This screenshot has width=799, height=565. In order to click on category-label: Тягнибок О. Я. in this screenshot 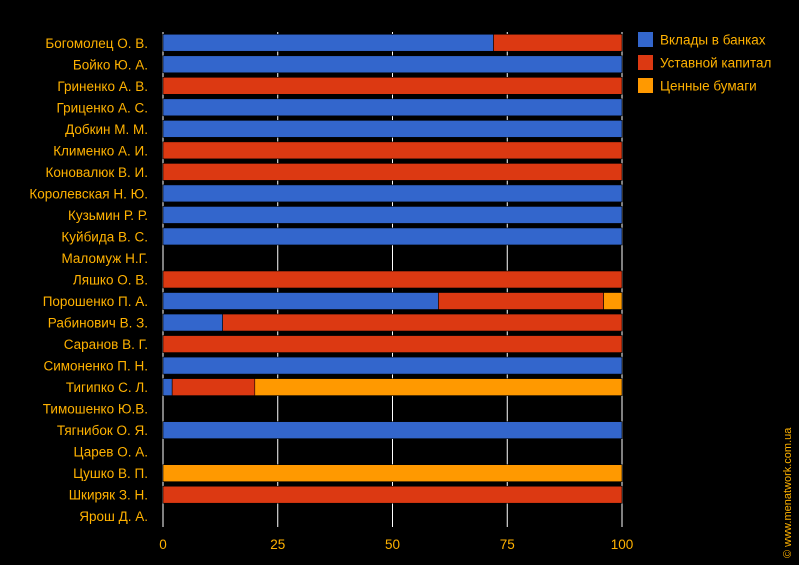, I will do `click(102, 430)`.